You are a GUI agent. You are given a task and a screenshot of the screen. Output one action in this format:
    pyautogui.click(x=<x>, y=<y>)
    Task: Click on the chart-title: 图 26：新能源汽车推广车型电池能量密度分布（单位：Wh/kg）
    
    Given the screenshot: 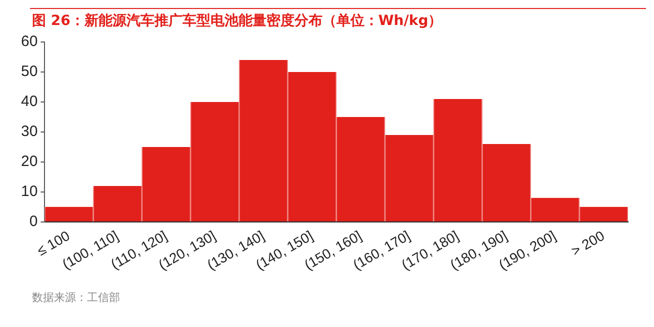 What is the action you would take?
    pyautogui.click(x=237, y=21)
    